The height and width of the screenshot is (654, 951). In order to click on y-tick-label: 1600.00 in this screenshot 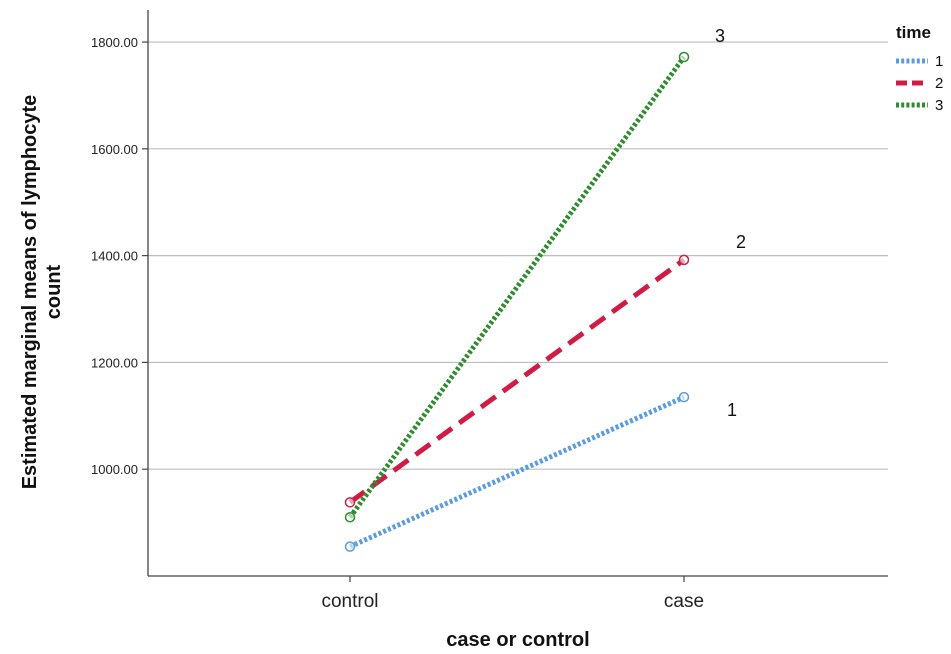, I will do `click(114, 149)`.